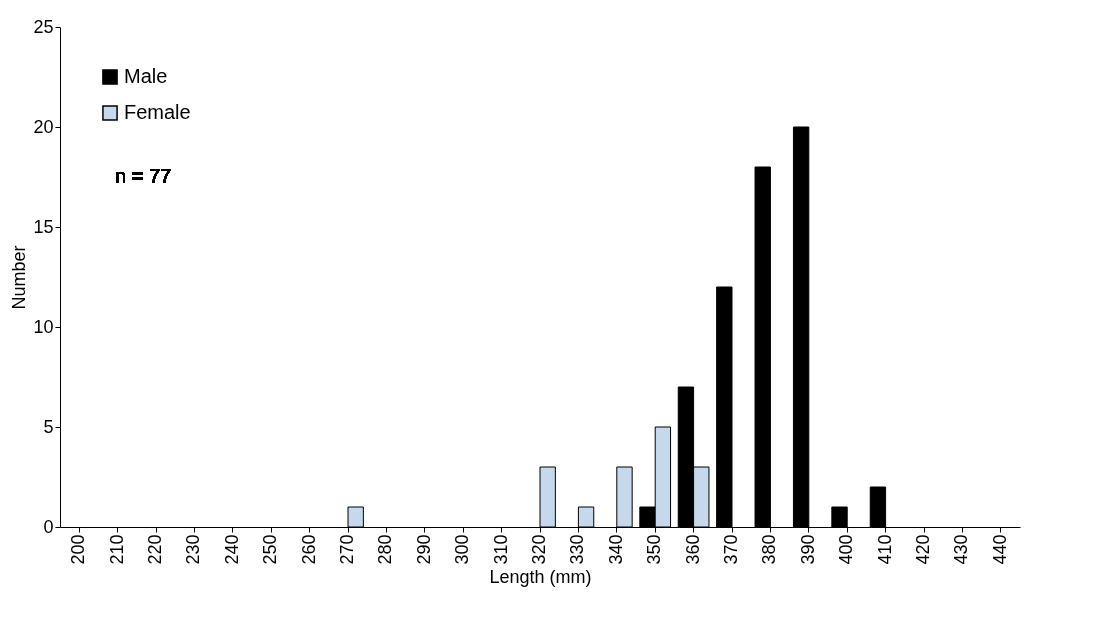 The image size is (1111, 621). I want to click on x-tick-label: 210, so click(116, 549).